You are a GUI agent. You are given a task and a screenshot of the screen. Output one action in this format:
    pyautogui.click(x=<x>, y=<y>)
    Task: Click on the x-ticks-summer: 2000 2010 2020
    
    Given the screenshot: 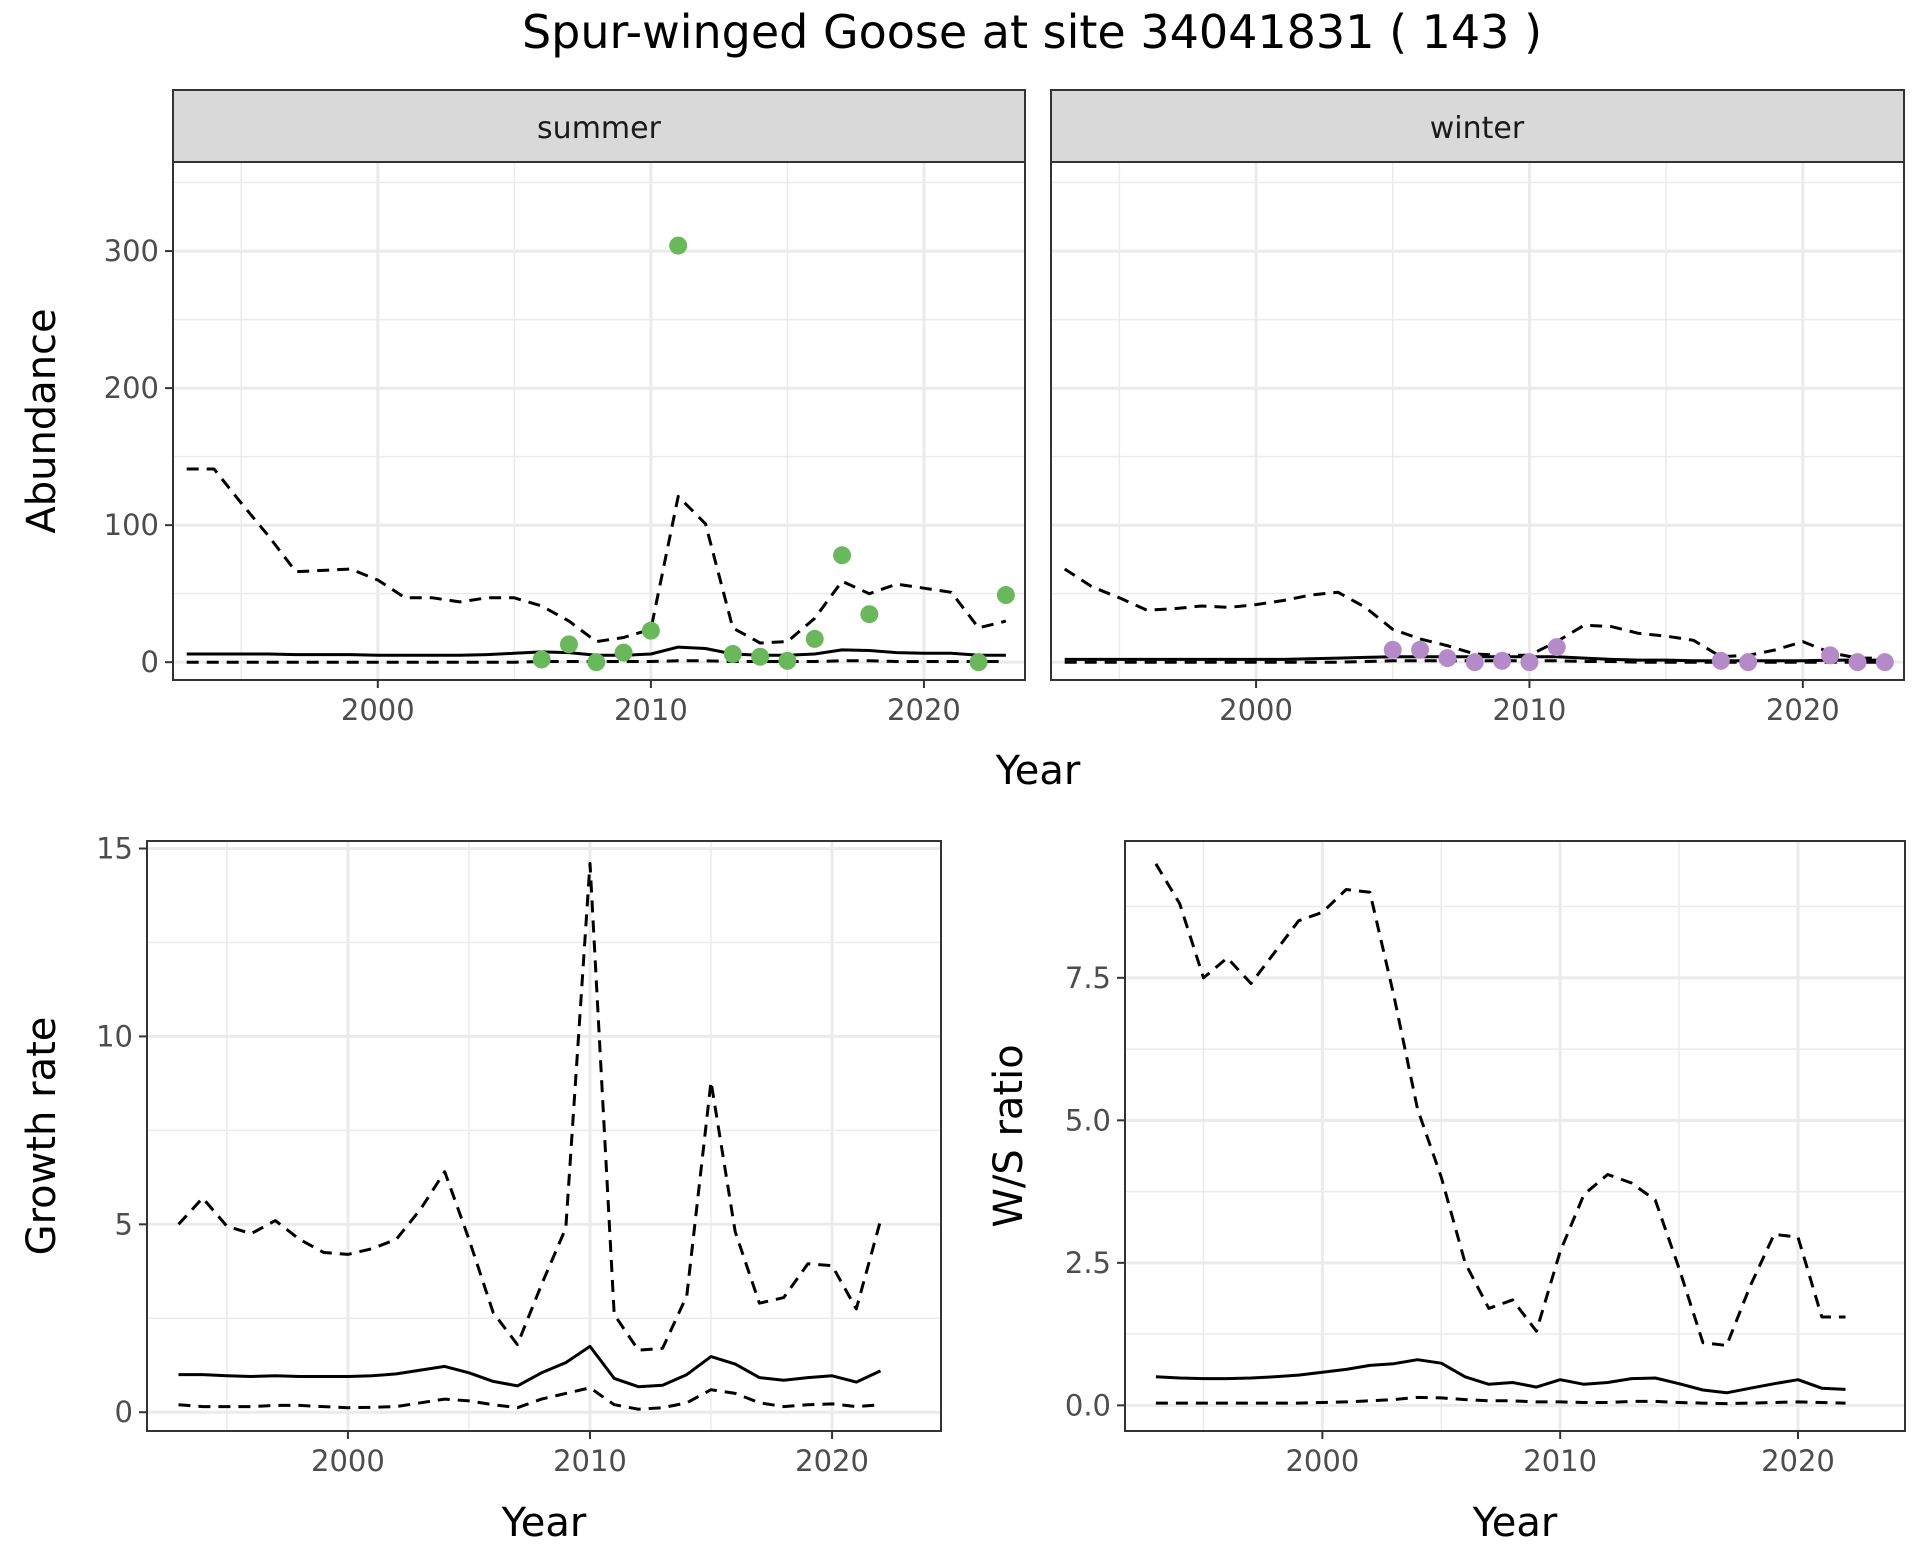 What is the action you would take?
    pyautogui.click(x=651, y=703)
    